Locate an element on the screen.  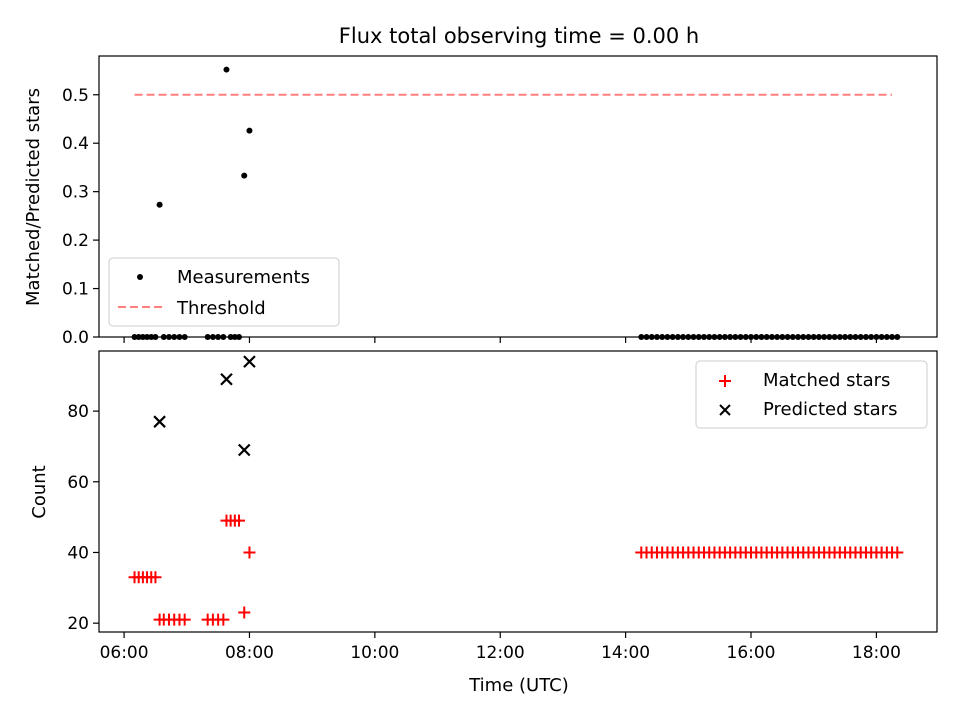
y-tick-label: 0.5 is located at coordinates (75, 96).